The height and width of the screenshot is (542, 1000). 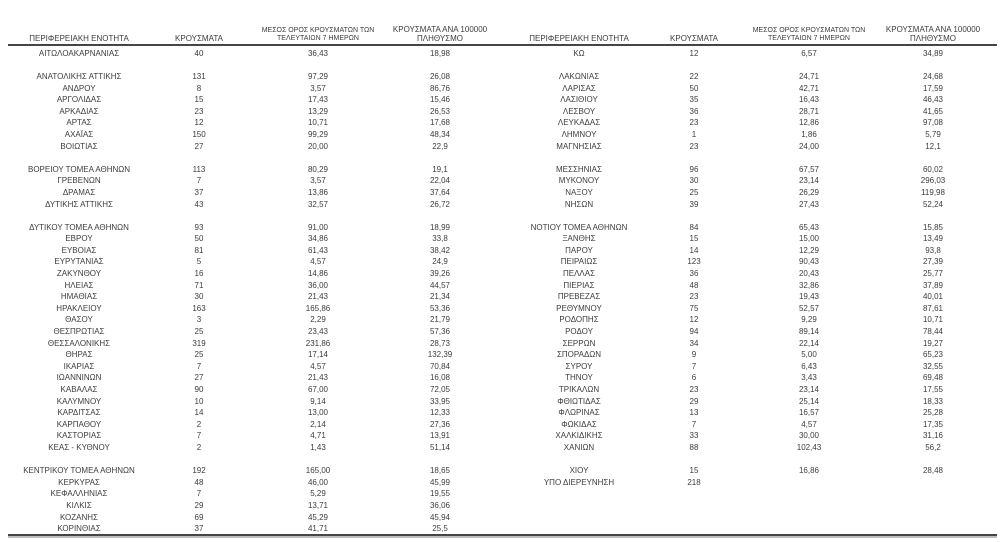 What do you see at coordinates (79, 494) in the screenshot?
I see `cell-region: ΚΕΦΑΛΛΗΝΙΑΣ` at bounding box center [79, 494].